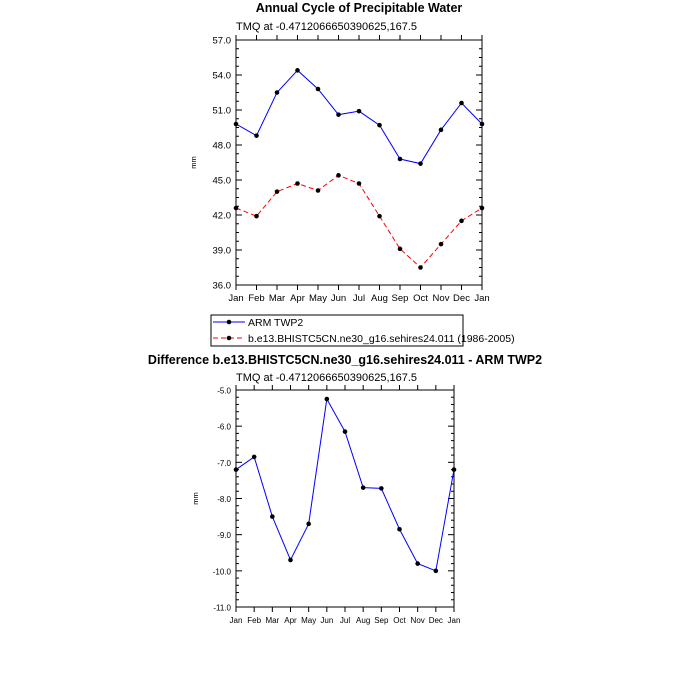 This screenshot has width=700, height=700. What do you see at coordinates (224, 535) in the screenshot?
I see `y-tick-label: -9.0` at bounding box center [224, 535].